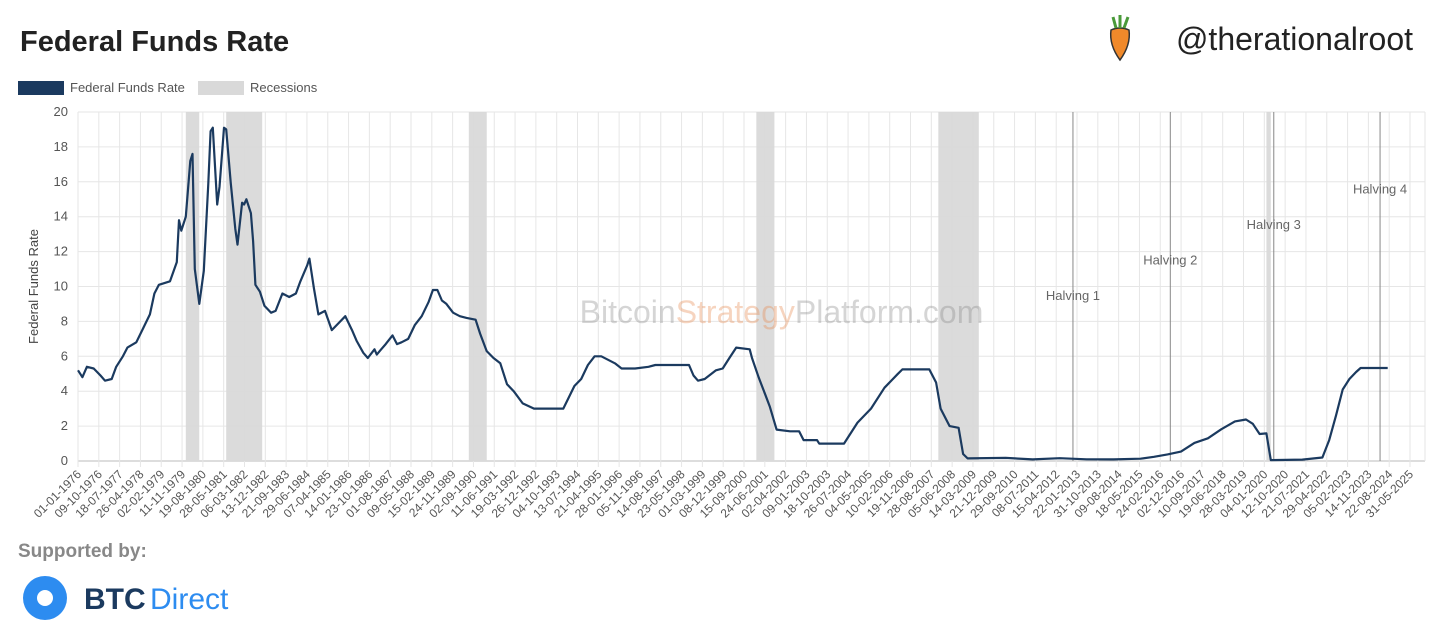 The width and height of the screenshot is (1456, 637). I want to click on y-tick-label: 12, so click(61, 251).